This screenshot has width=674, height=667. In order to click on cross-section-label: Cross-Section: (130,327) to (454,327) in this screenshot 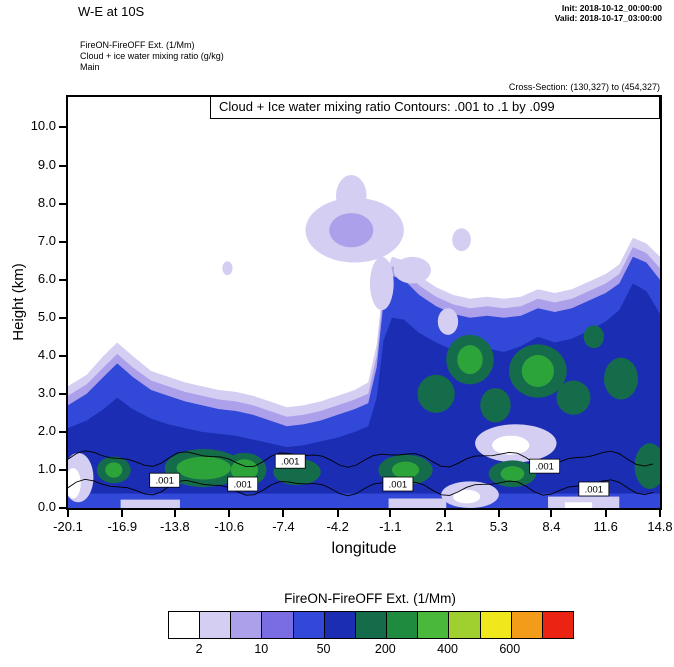, I will do `click(584, 87)`.